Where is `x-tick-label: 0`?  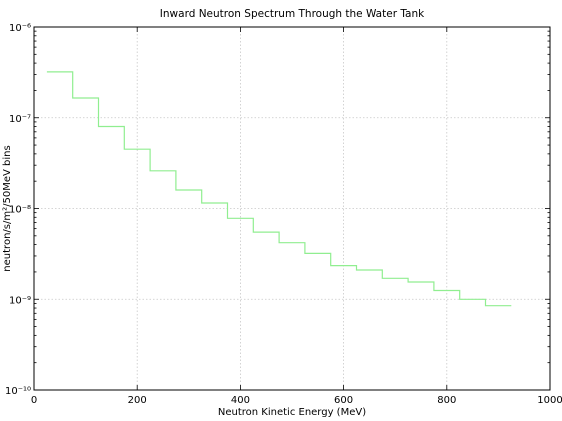 x-tick-label: 0 is located at coordinates (34, 400).